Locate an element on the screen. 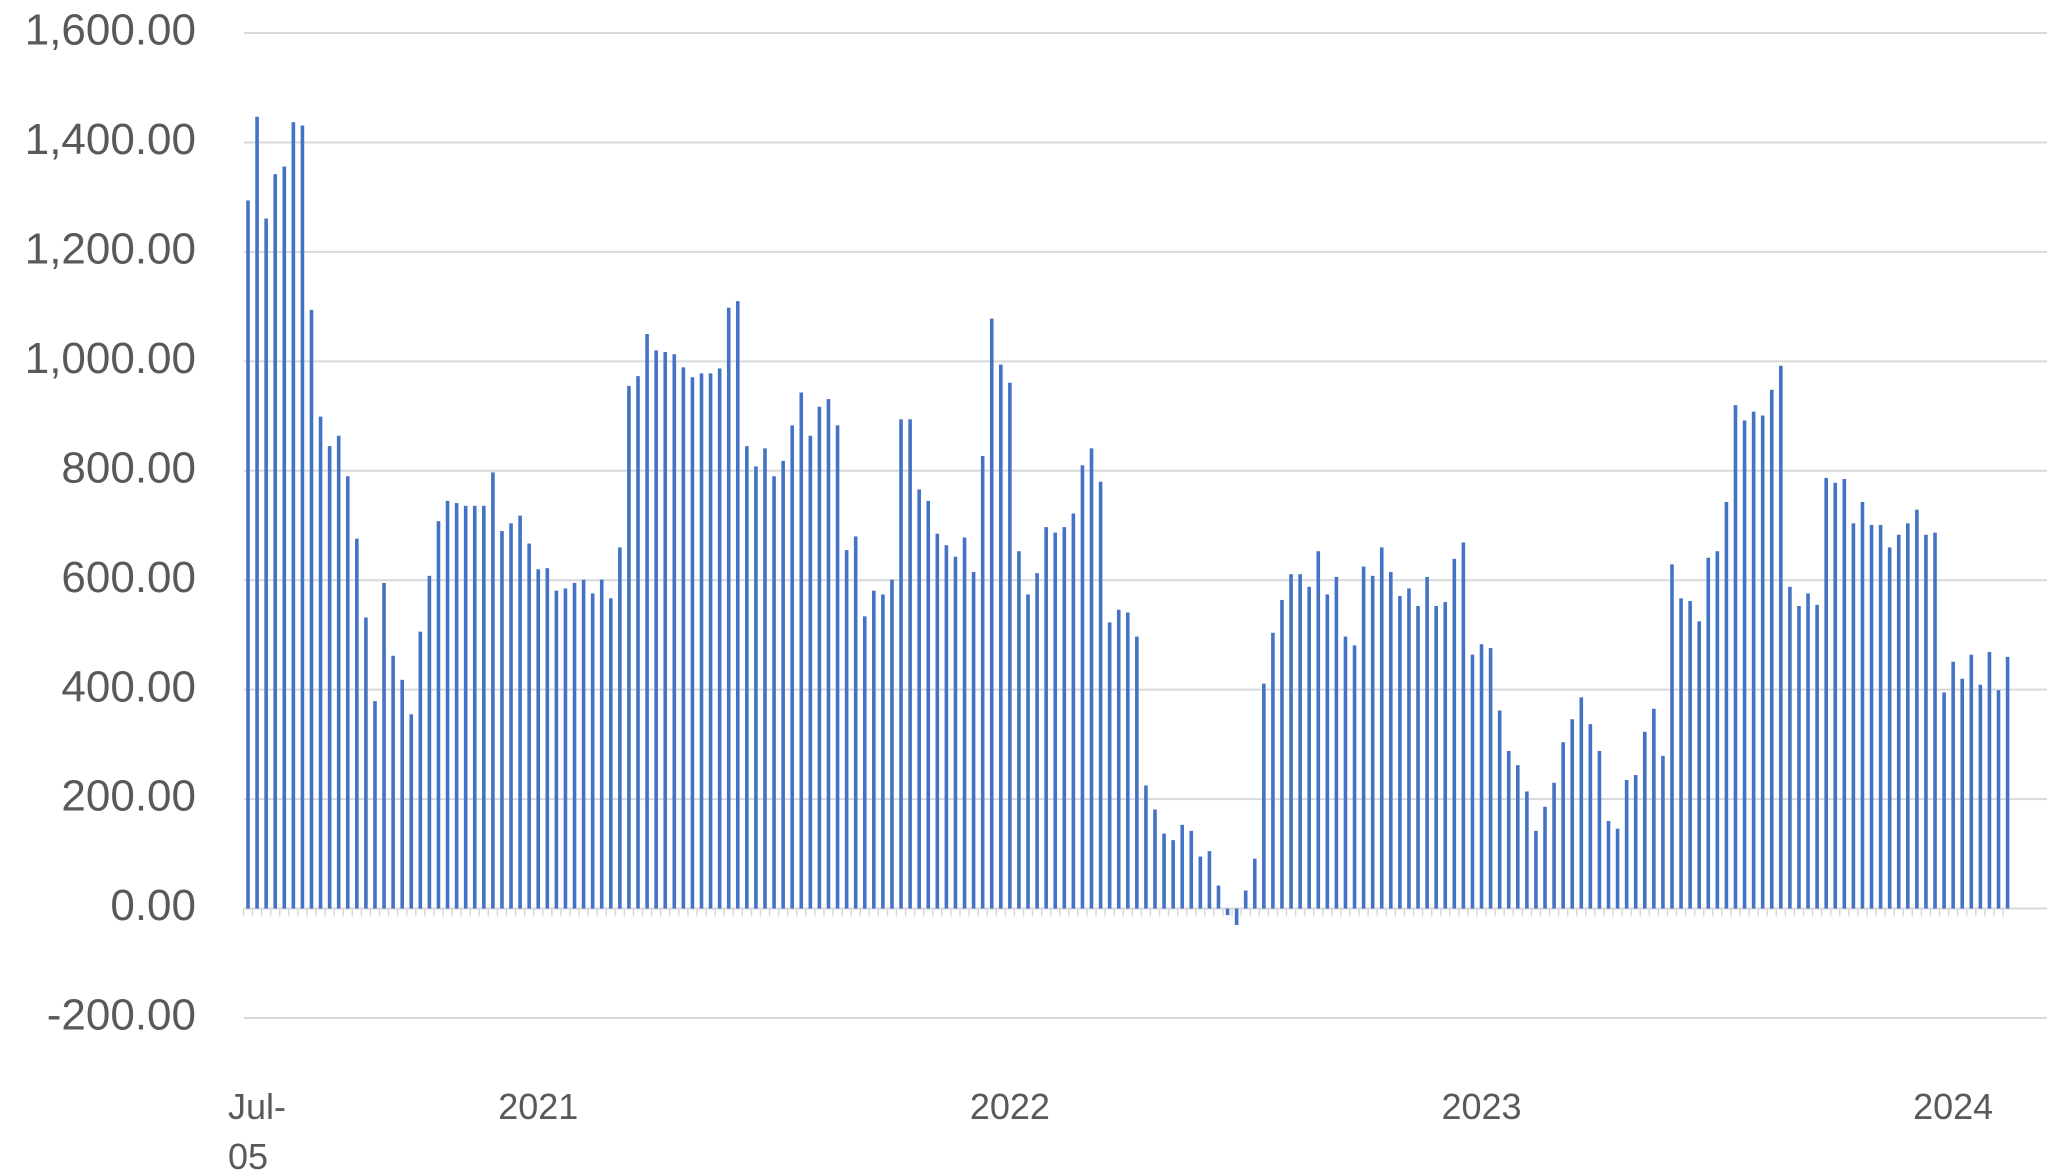  x-tick-label: 2023 is located at coordinates (1481, 1106).